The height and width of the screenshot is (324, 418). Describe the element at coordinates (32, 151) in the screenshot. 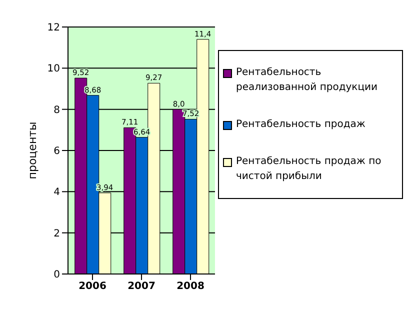

I see `y-axis-title: проценты` at that location.